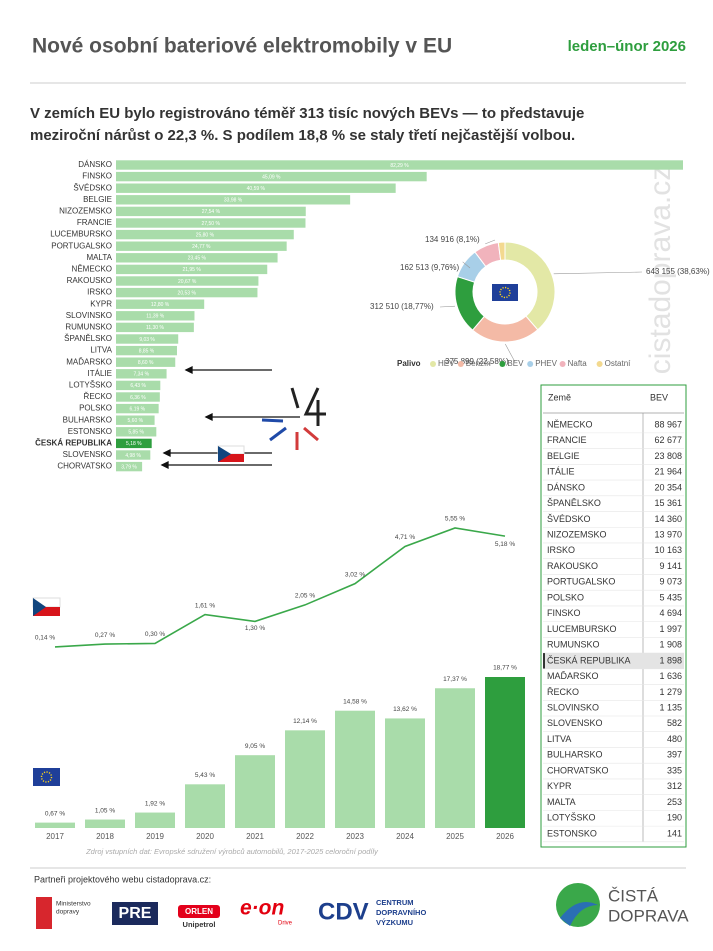 The height and width of the screenshot is (951, 713). I want to click on data-label: 5,18 %, so click(505, 544).